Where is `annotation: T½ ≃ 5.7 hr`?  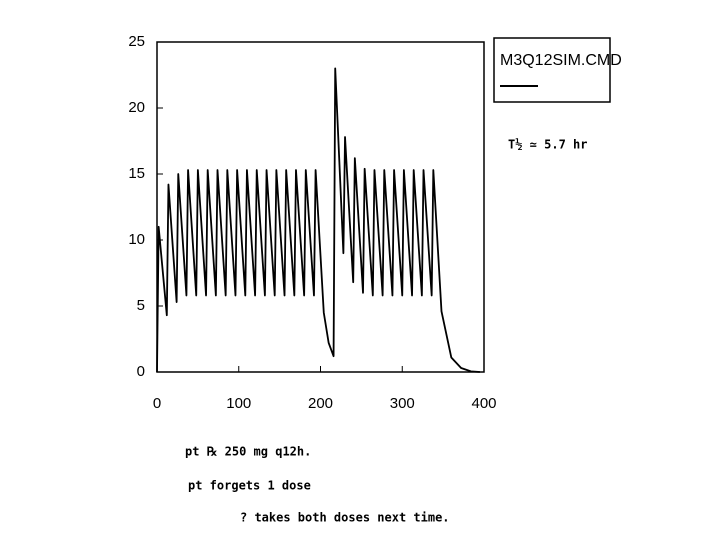
annotation: T½ ≃ 5.7 hr is located at coordinates (547, 145).